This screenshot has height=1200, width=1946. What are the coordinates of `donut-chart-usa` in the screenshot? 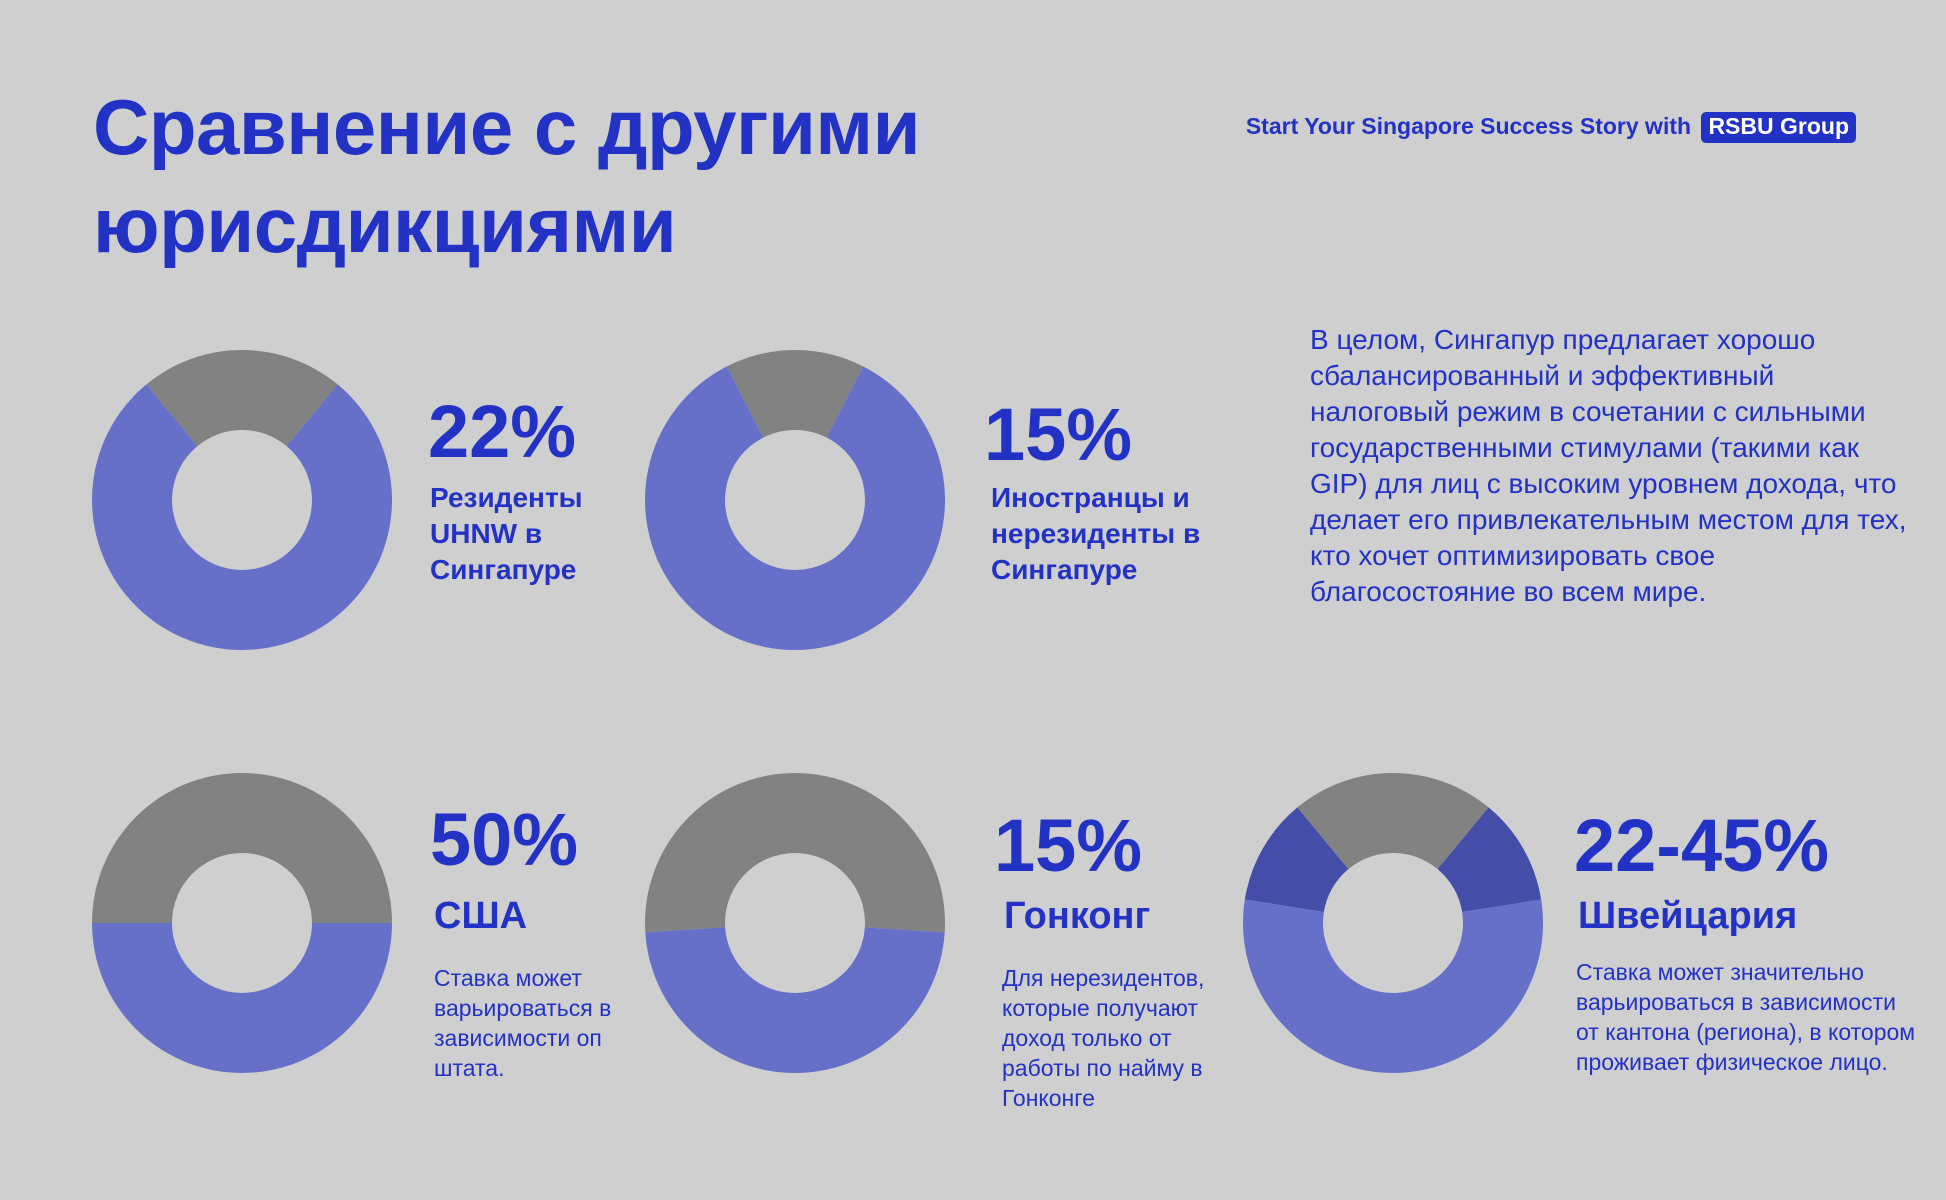 It's located at (242, 923).